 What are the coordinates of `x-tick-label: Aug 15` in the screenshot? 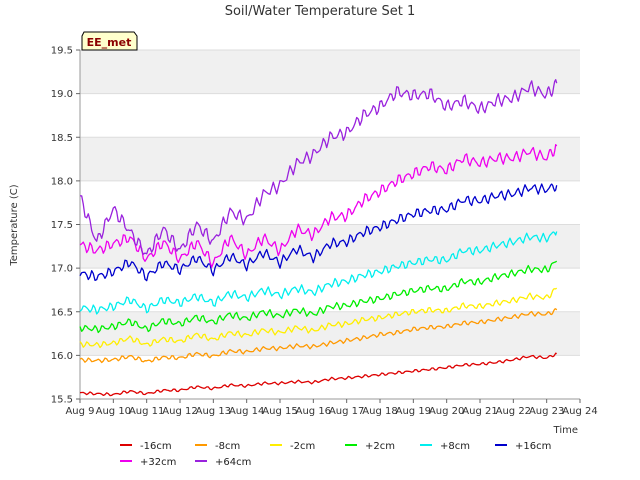 It's located at (279, 411).